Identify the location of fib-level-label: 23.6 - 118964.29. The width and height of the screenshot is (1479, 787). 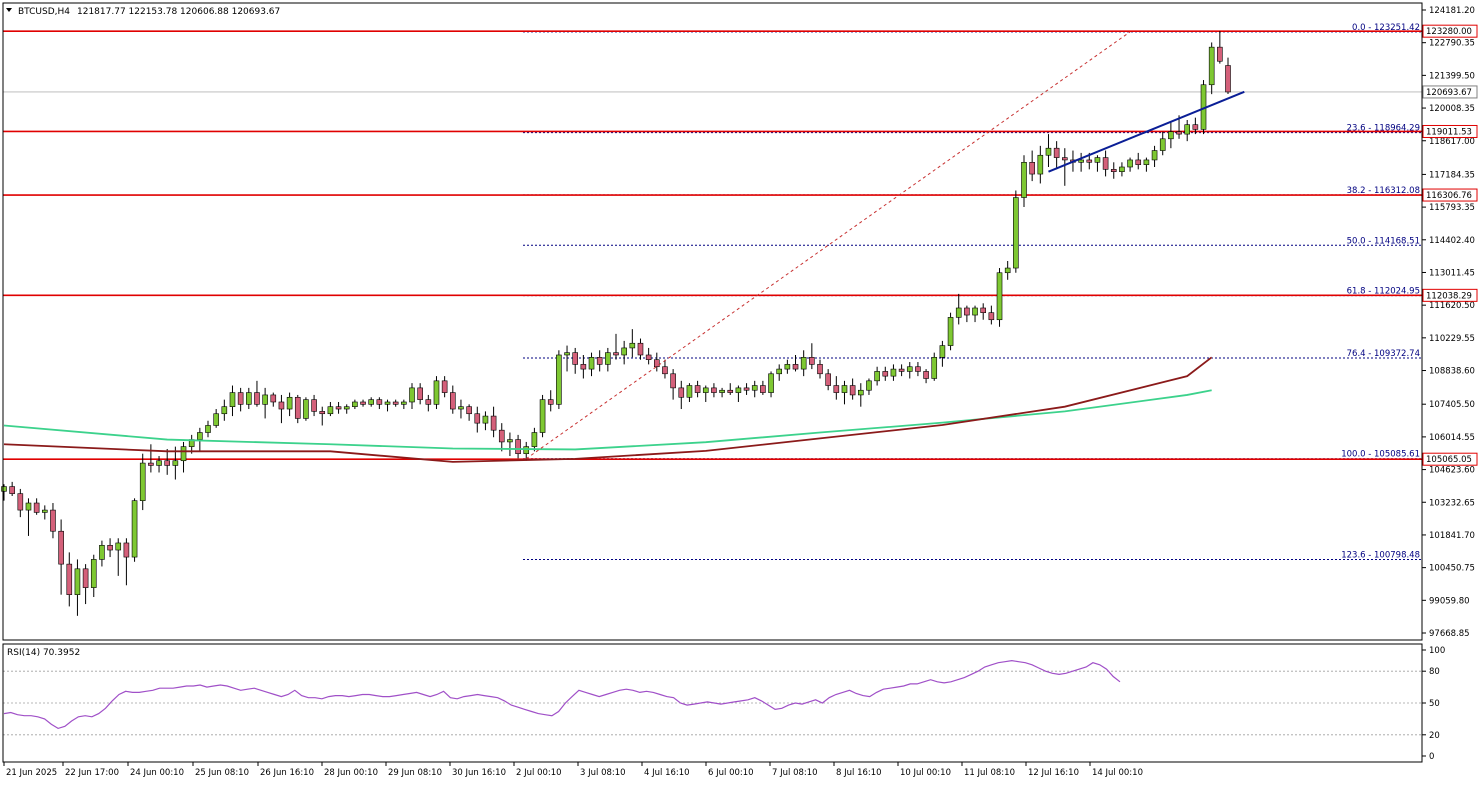
(1383, 129).